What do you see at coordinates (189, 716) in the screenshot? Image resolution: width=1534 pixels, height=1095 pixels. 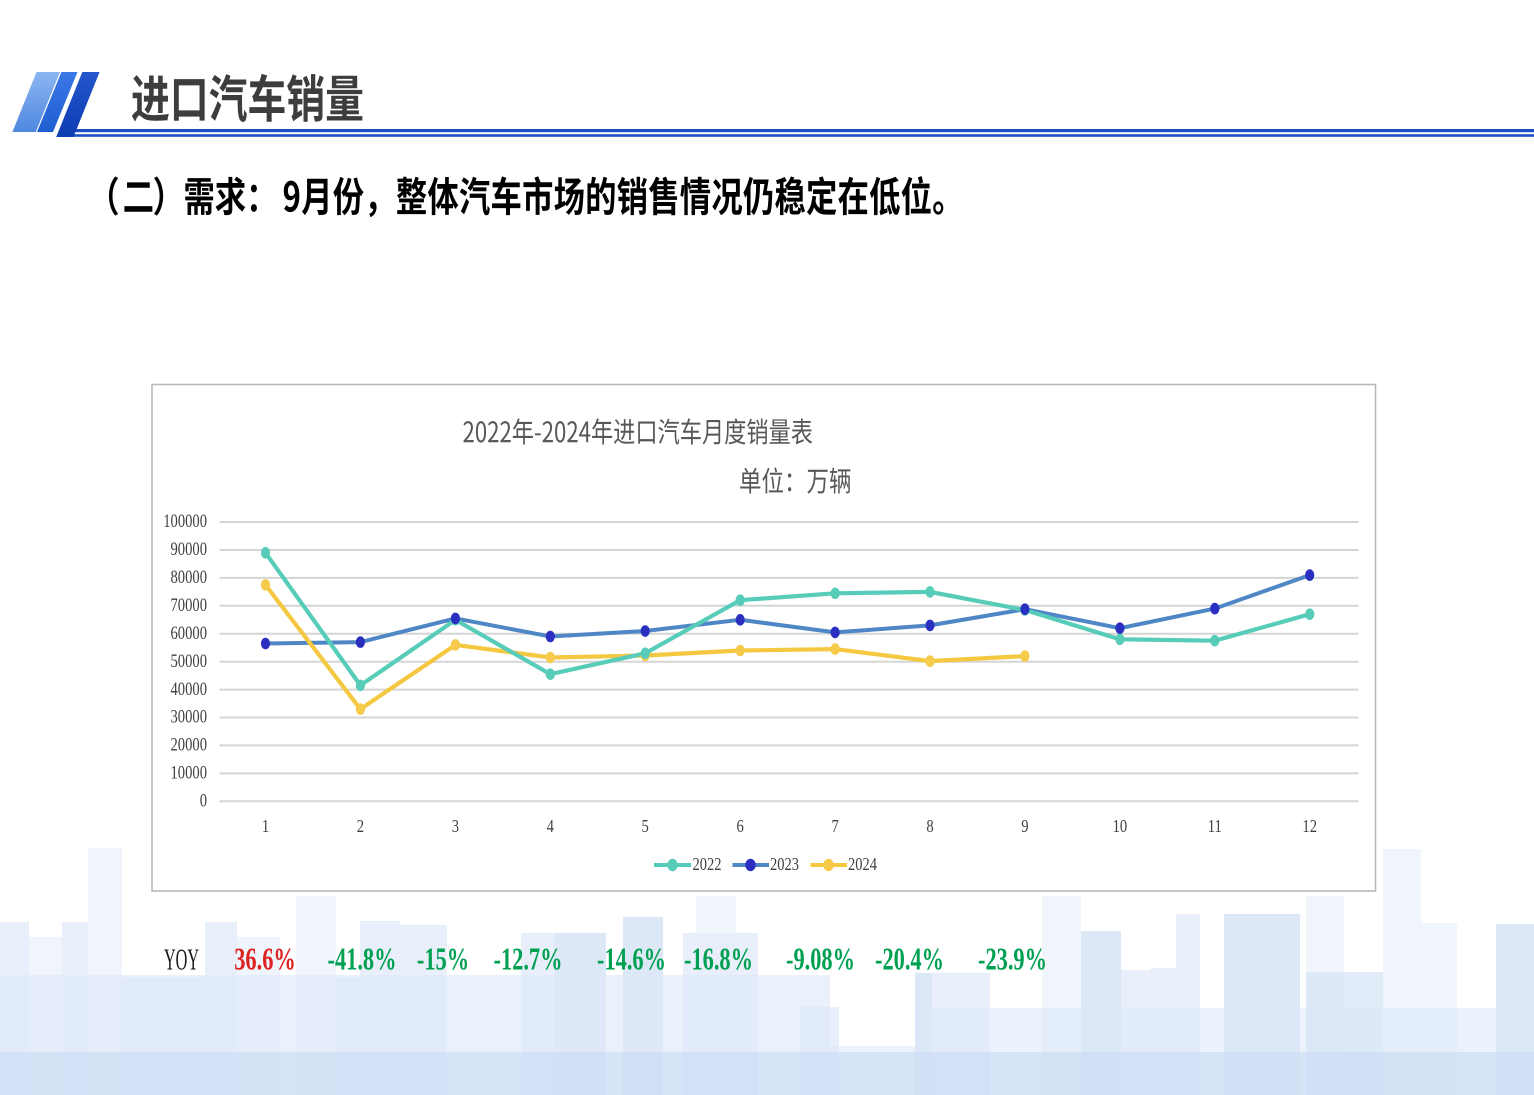 I see `svg-text: 30000` at bounding box center [189, 716].